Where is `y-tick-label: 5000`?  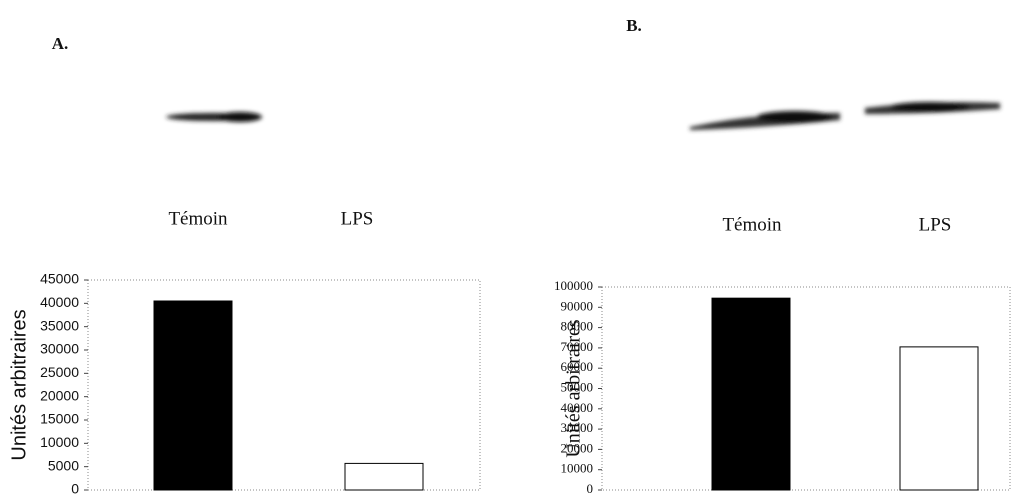 y-tick-label: 5000 is located at coordinates (63, 465).